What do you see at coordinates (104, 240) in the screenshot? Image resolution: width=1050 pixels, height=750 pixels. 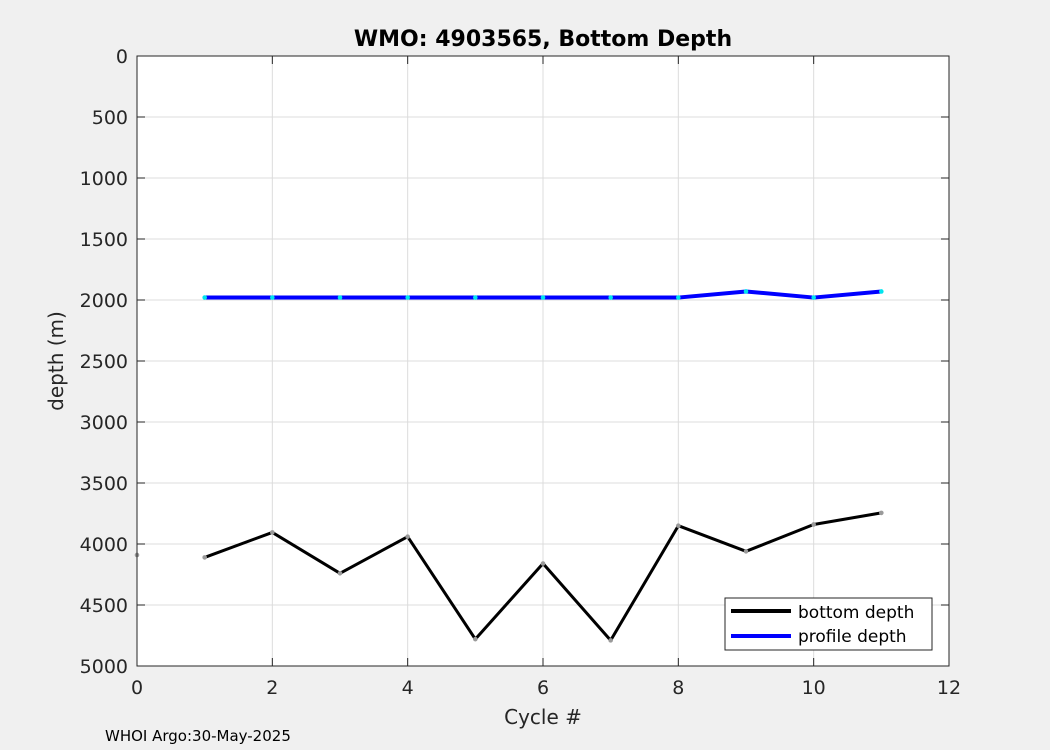 I see `y-tick-label: 1500` at bounding box center [104, 240].